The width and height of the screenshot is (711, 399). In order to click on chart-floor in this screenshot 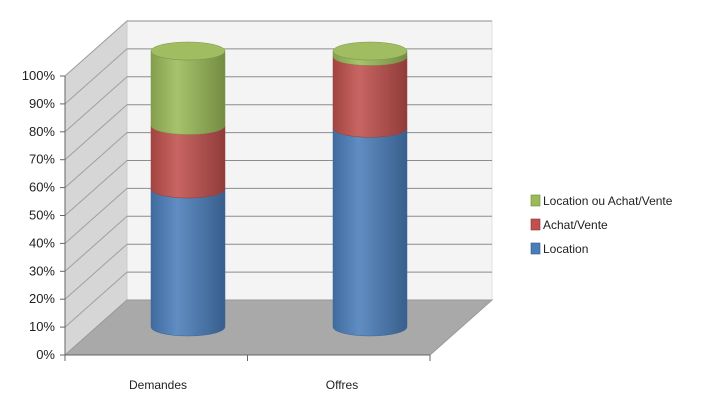, I will do `click(278, 327)`.